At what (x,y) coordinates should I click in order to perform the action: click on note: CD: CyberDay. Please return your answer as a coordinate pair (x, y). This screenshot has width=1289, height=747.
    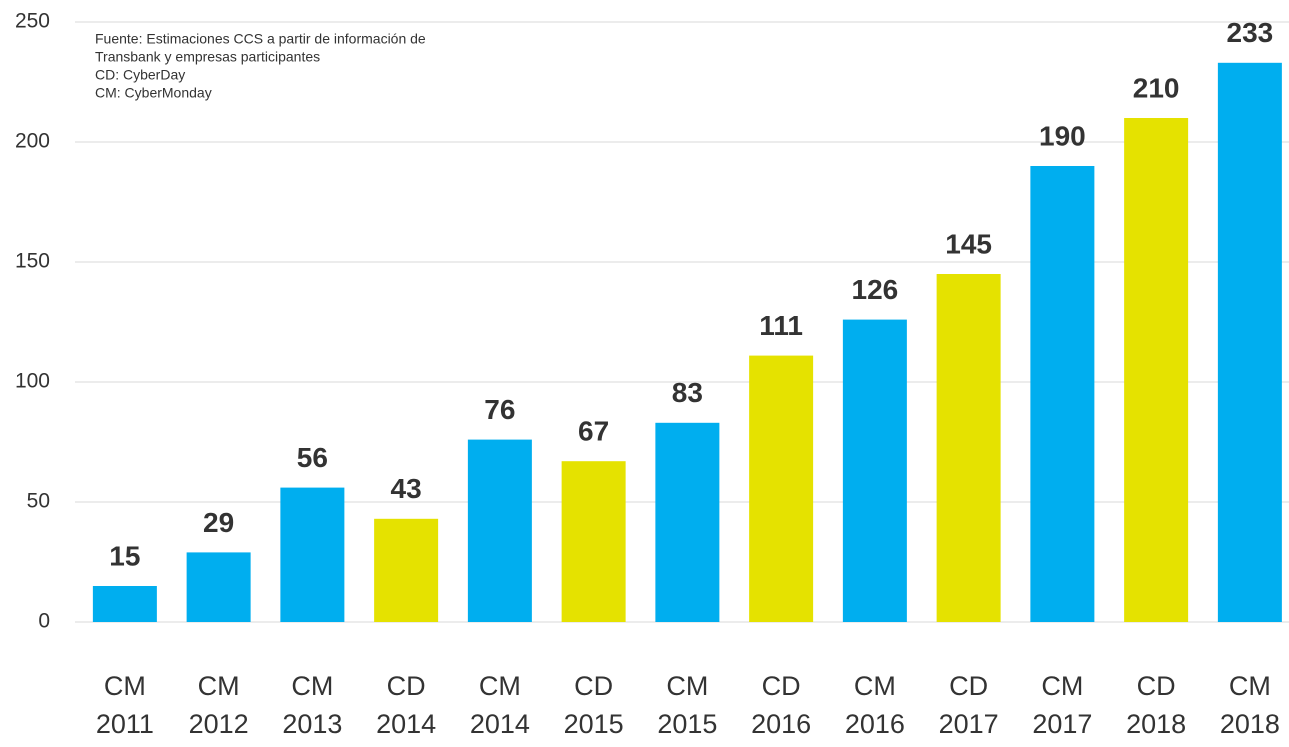
    Looking at the image, I should click on (140, 75).